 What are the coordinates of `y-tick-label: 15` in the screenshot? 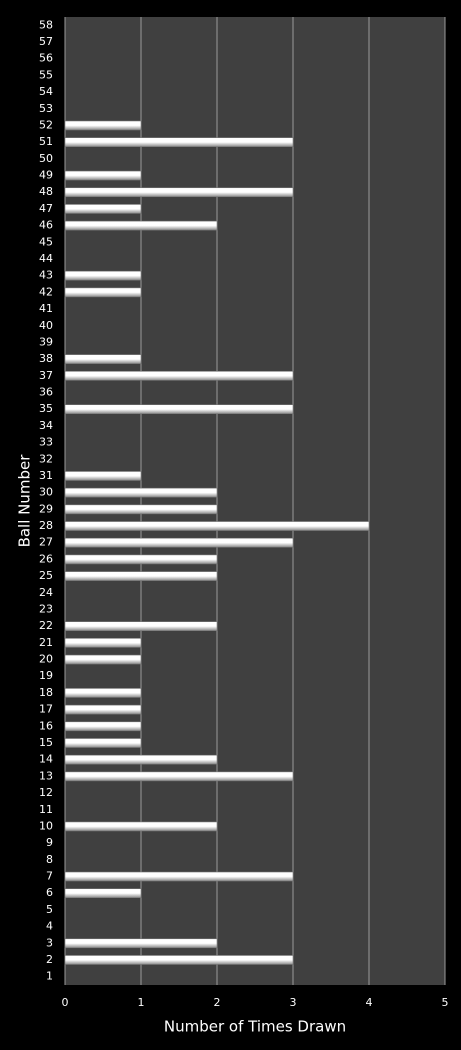 It's located at (46, 742).